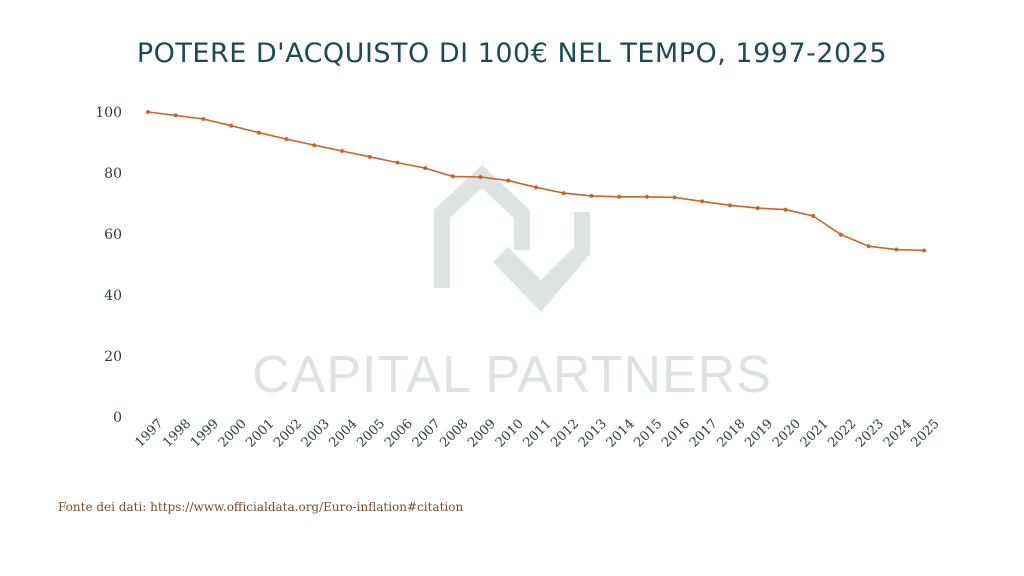 The height and width of the screenshot is (576, 1024). Describe the element at coordinates (108, 265) in the screenshot. I see `y-axis: 0 20 40 60 80 100` at that location.